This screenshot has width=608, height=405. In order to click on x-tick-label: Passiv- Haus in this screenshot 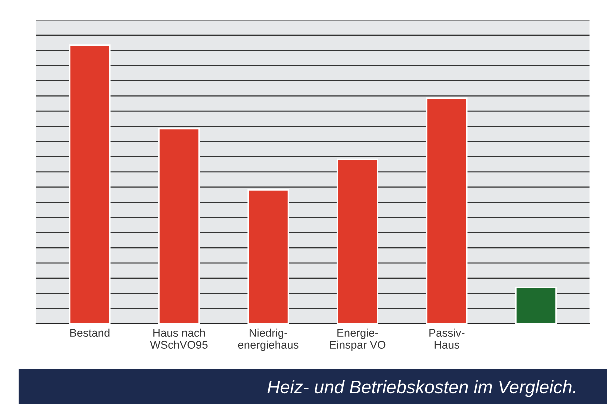, I will do `click(447, 338)`.